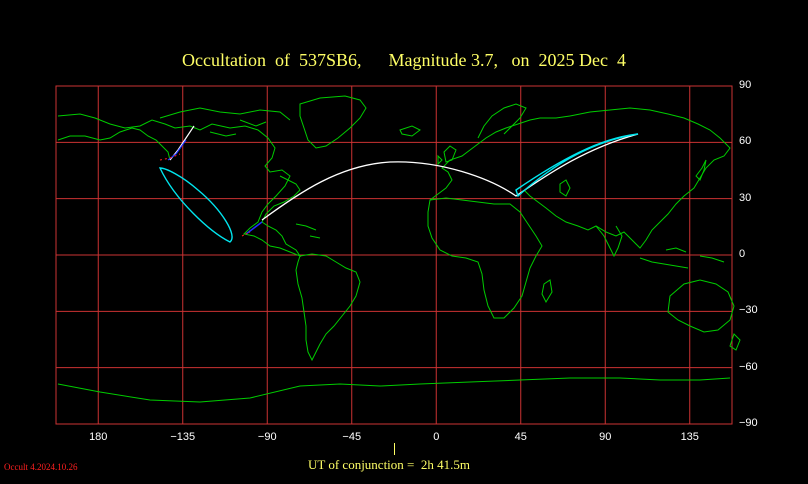 This screenshot has height=484, width=808. I want to click on coast-india, so click(609, 241).